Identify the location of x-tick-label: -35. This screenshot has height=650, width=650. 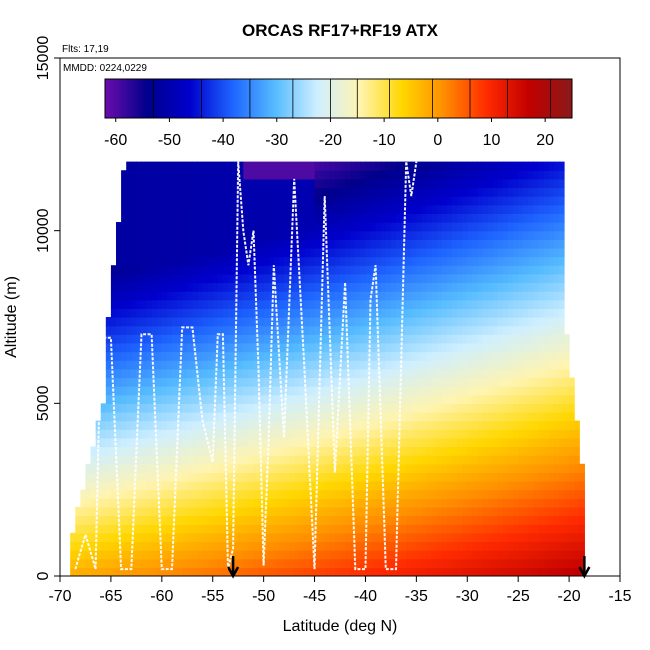
(416, 596).